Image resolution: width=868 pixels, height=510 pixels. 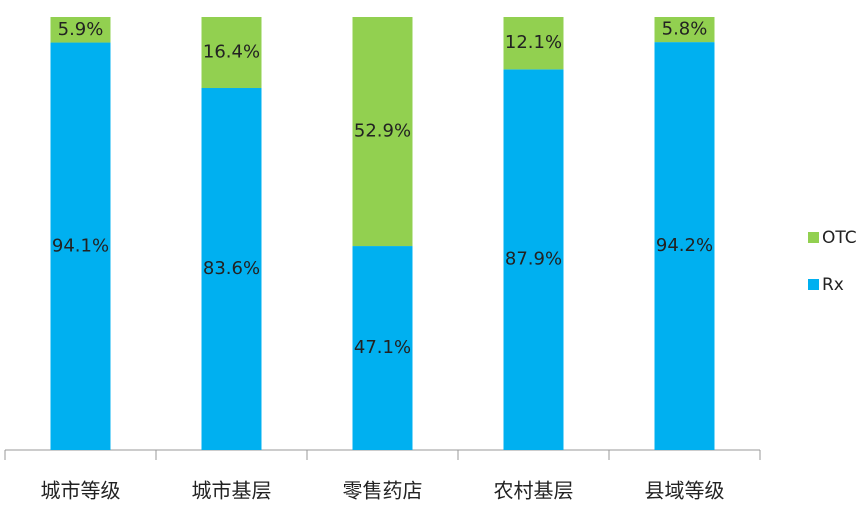 I want to click on data-label: 94.1%, so click(x=80, y=245).